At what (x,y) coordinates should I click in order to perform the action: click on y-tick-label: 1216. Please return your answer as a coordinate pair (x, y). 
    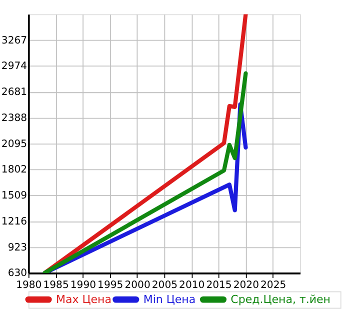
    Looking at the image, I should click on (14, 222).